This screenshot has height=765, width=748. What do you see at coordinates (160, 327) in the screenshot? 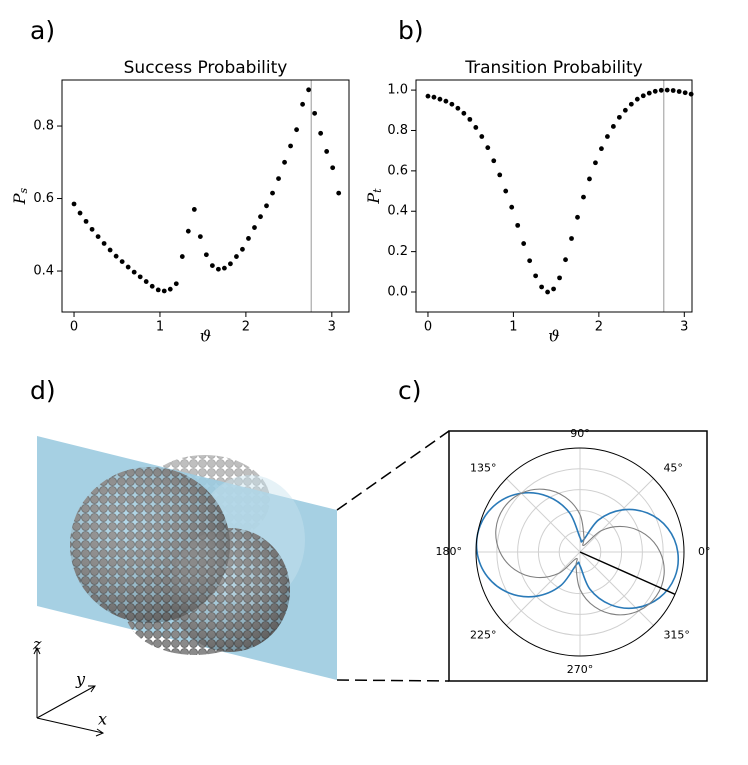
I see `x-tick-label: 1` at bounding box center [160, 327].